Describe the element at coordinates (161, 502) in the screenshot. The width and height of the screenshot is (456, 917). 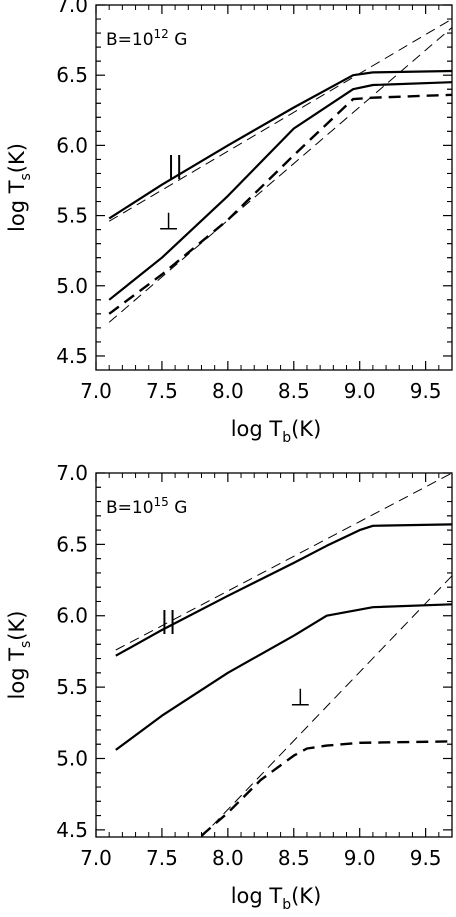
I see `field-annotation-exponent: 15` at that location.